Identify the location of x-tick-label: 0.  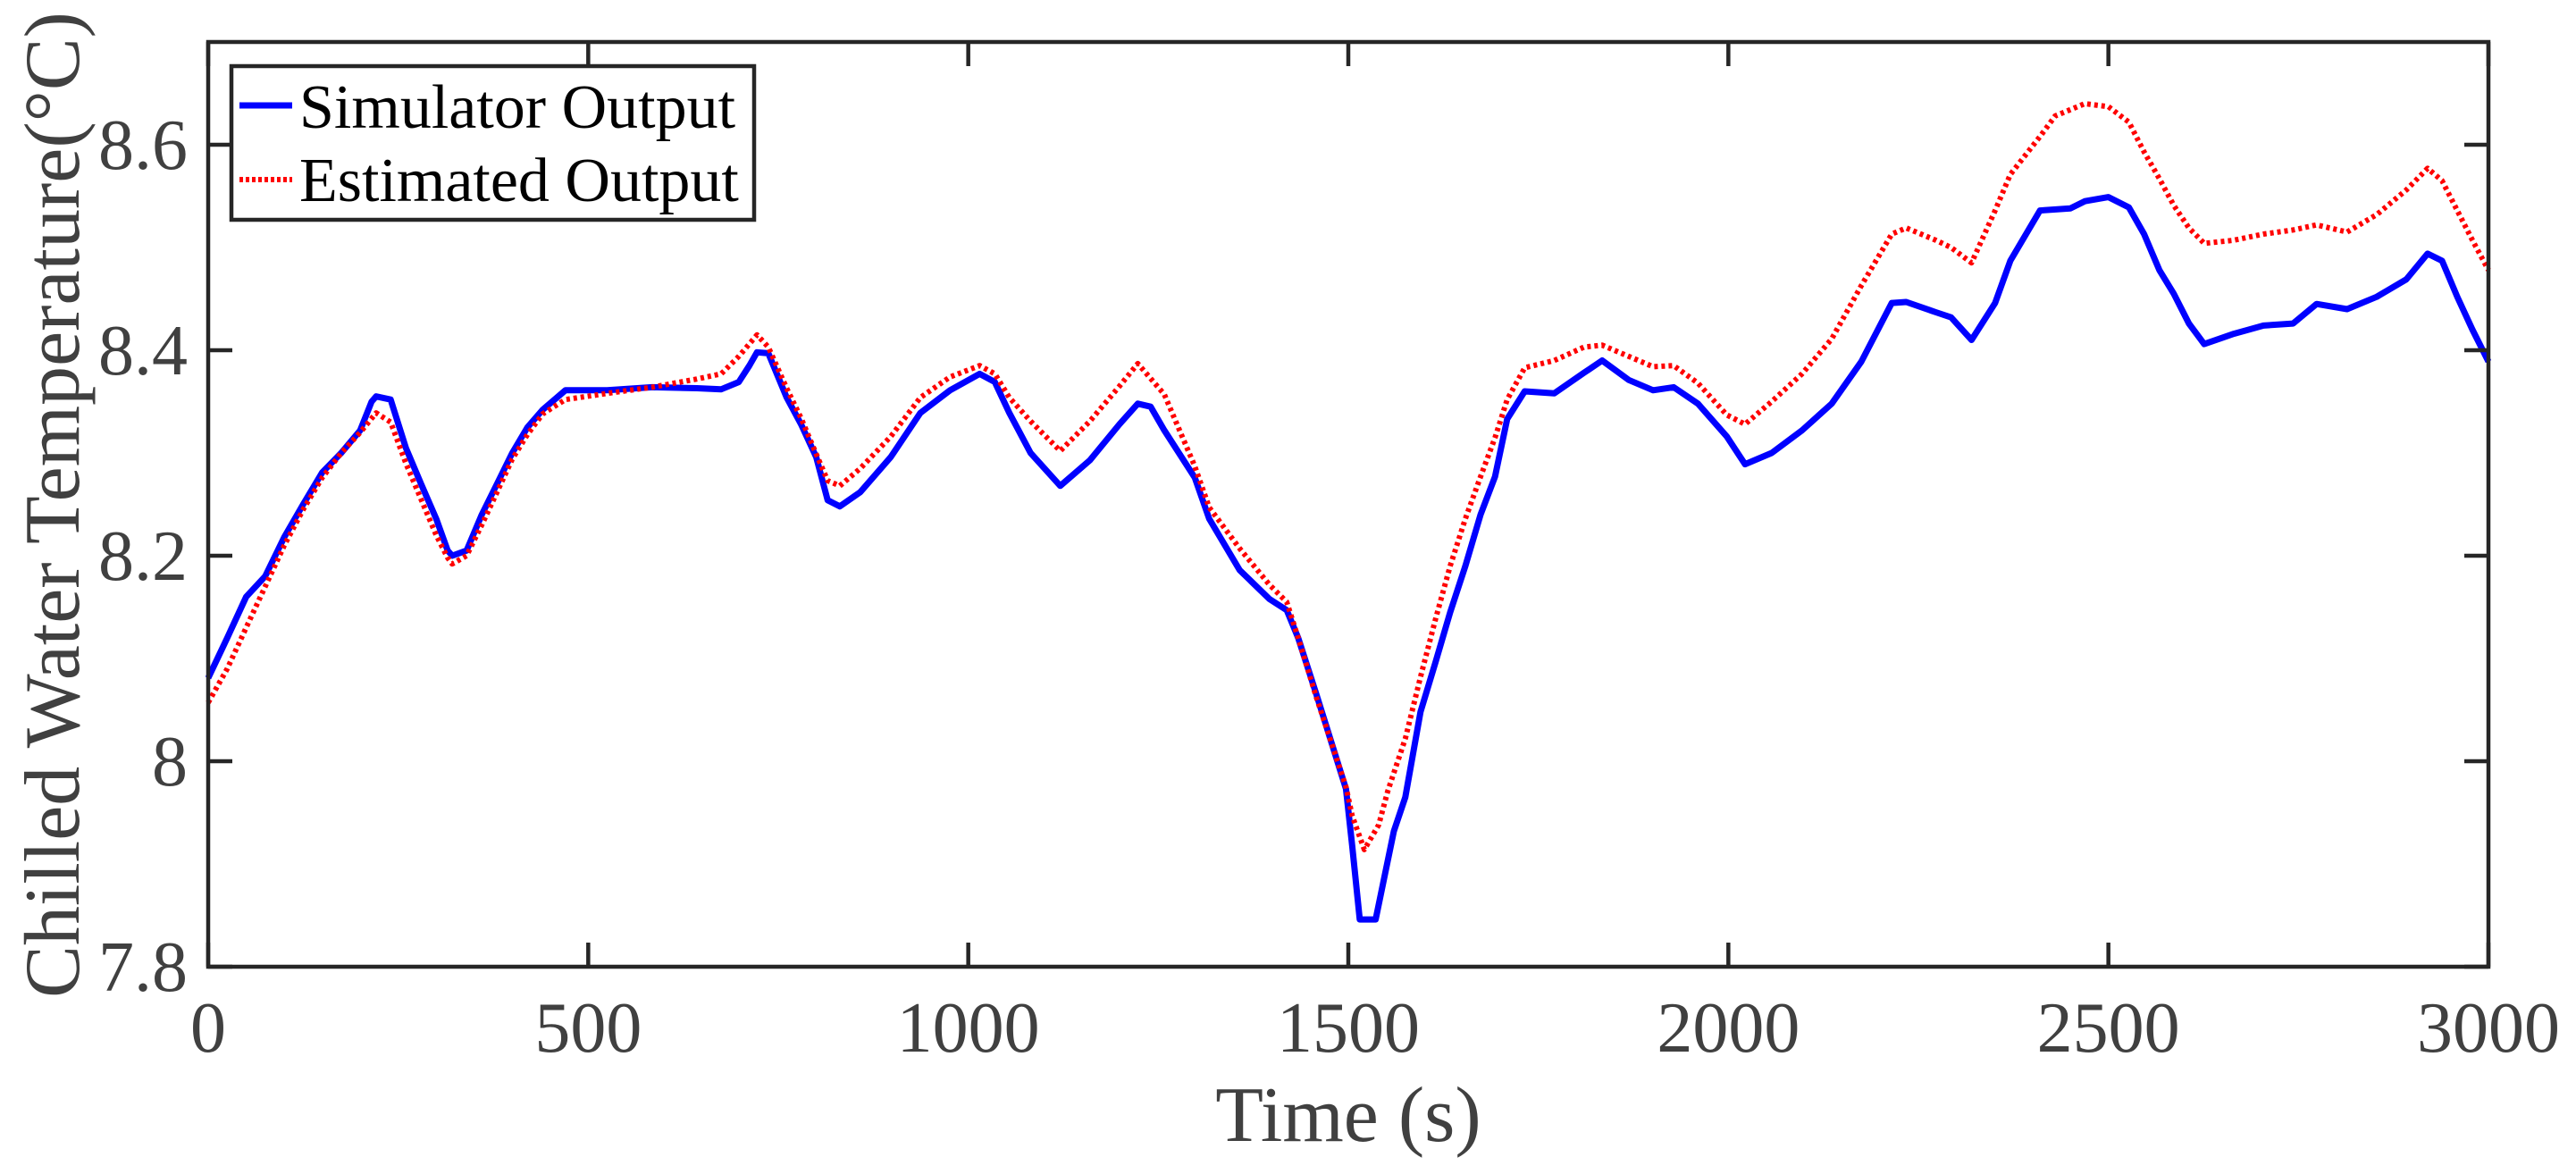
(208, 1028).